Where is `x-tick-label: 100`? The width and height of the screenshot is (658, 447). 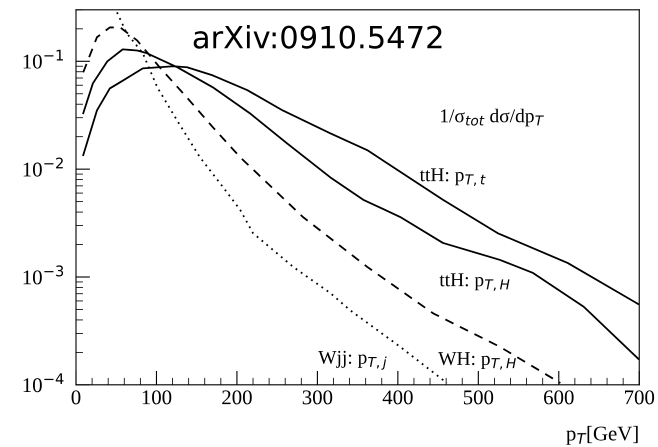 x-tick-label: 100 is located at coordinates (157, 397).